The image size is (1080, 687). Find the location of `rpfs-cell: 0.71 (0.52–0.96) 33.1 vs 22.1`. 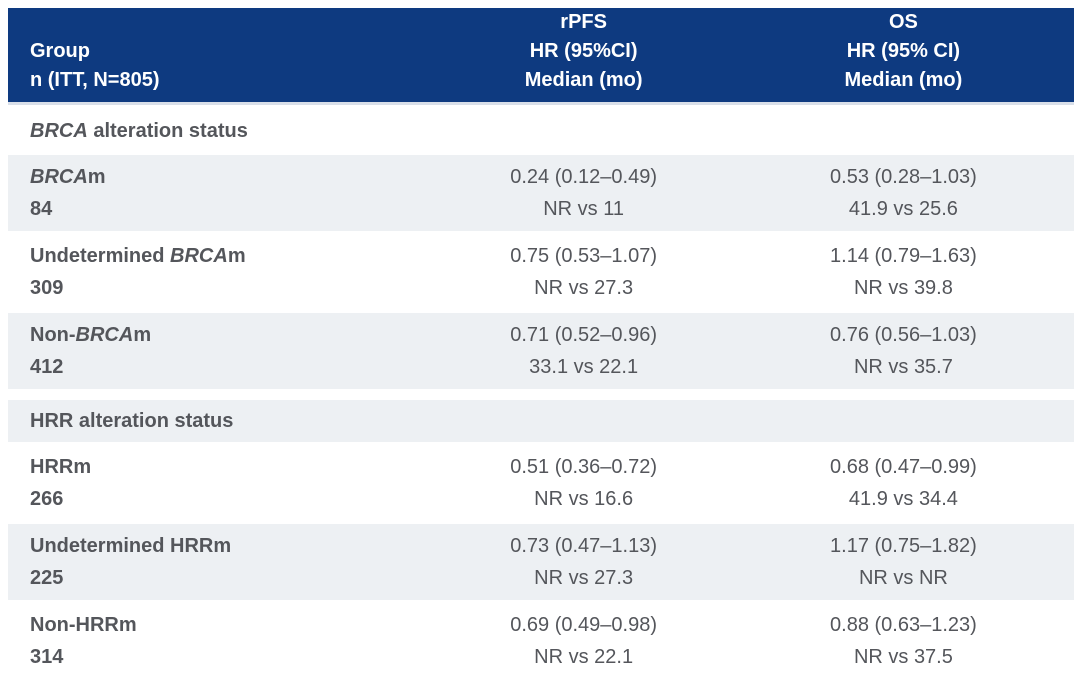

rpfs-cell: 0.71 (0.52–0.96) 33.1 vs 22.1 is located at coordinates (583, 351).